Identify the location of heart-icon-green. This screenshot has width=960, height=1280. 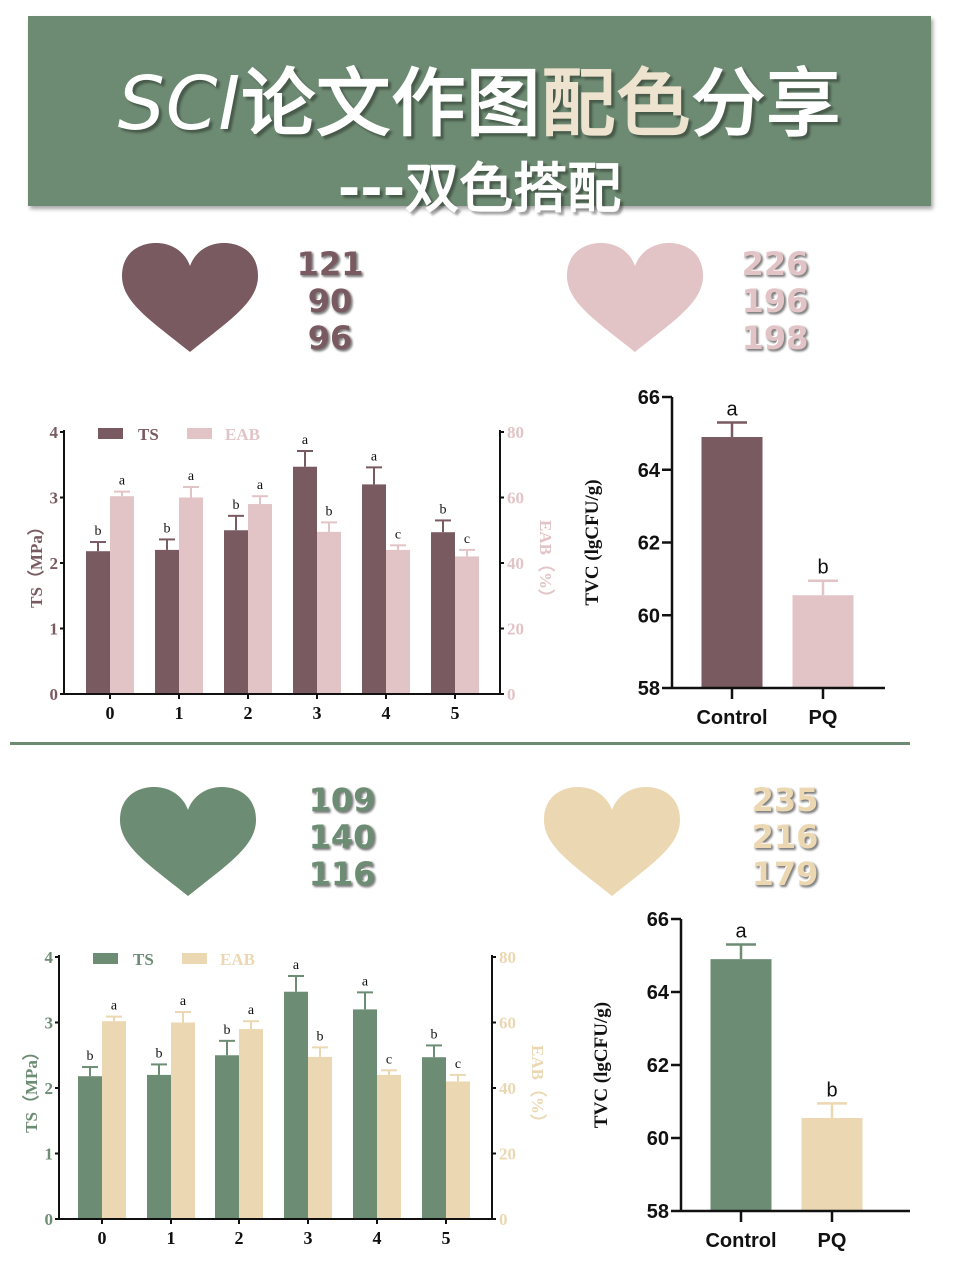
(188, 841).